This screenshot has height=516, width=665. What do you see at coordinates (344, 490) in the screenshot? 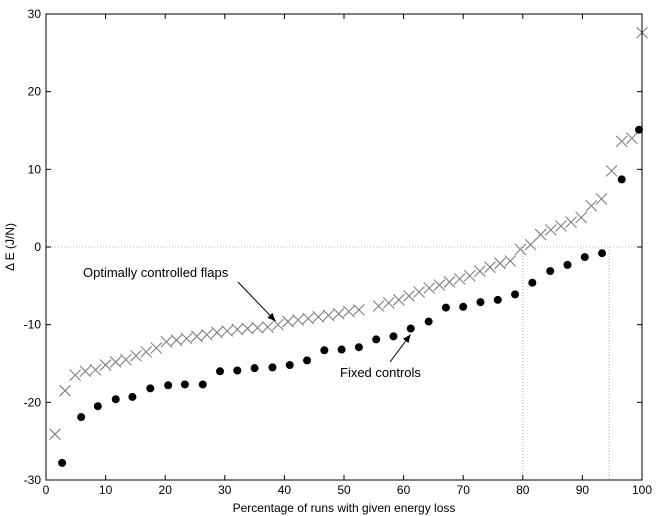
I see `x-tick-label: 50` at bounding box center [344, 490].